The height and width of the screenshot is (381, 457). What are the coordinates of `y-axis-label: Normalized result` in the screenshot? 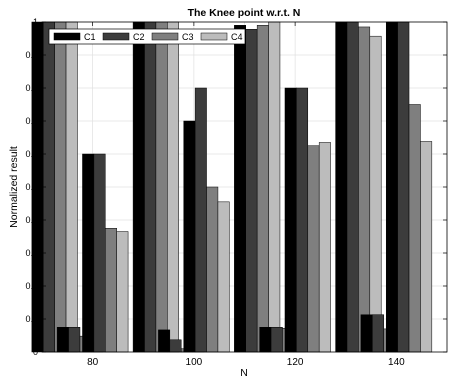 It's located at (14, 187).